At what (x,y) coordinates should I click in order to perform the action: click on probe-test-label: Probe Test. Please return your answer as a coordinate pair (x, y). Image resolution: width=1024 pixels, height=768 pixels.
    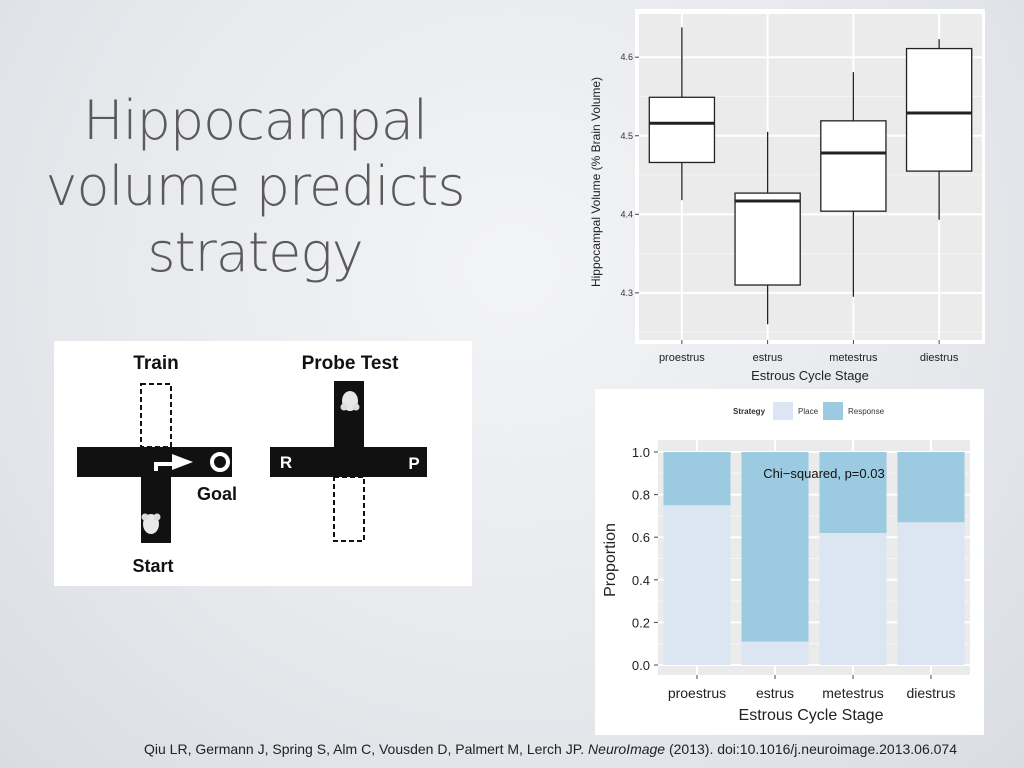
    Looking at the image, I should click on (350, 363).